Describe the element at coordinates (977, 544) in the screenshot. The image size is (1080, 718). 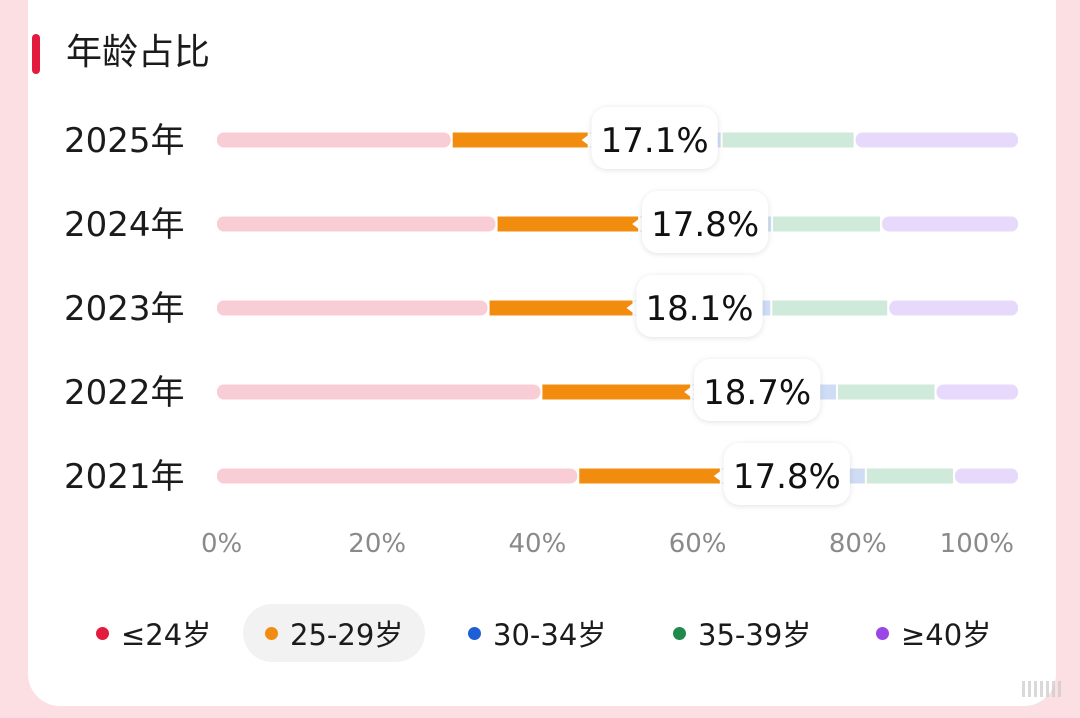
I see `x-tick-label: 100%` at that location.